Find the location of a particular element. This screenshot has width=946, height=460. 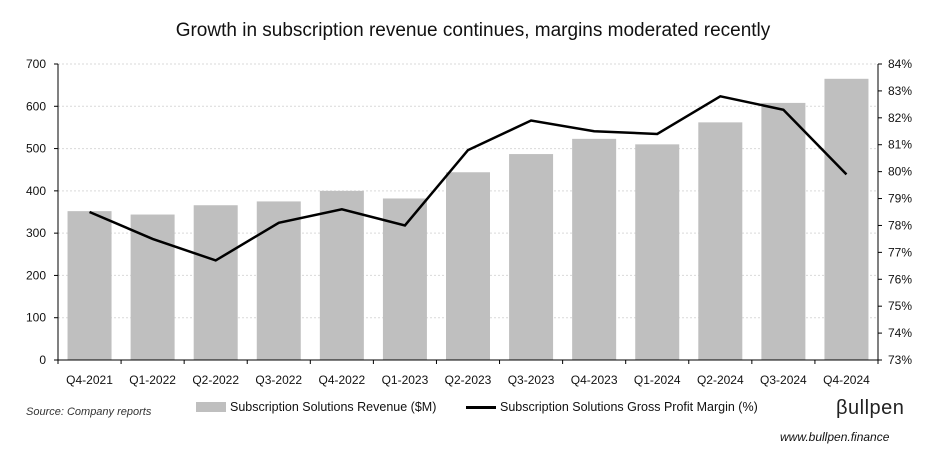

left-tick-label: 300 is located at coordinates (36, 233).